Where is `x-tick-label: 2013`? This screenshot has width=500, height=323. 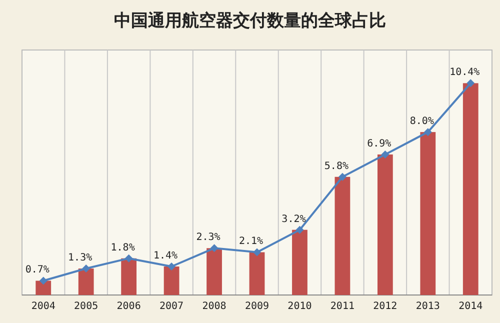 x-tick-label: 2013 is located at coordinates (428, 306).